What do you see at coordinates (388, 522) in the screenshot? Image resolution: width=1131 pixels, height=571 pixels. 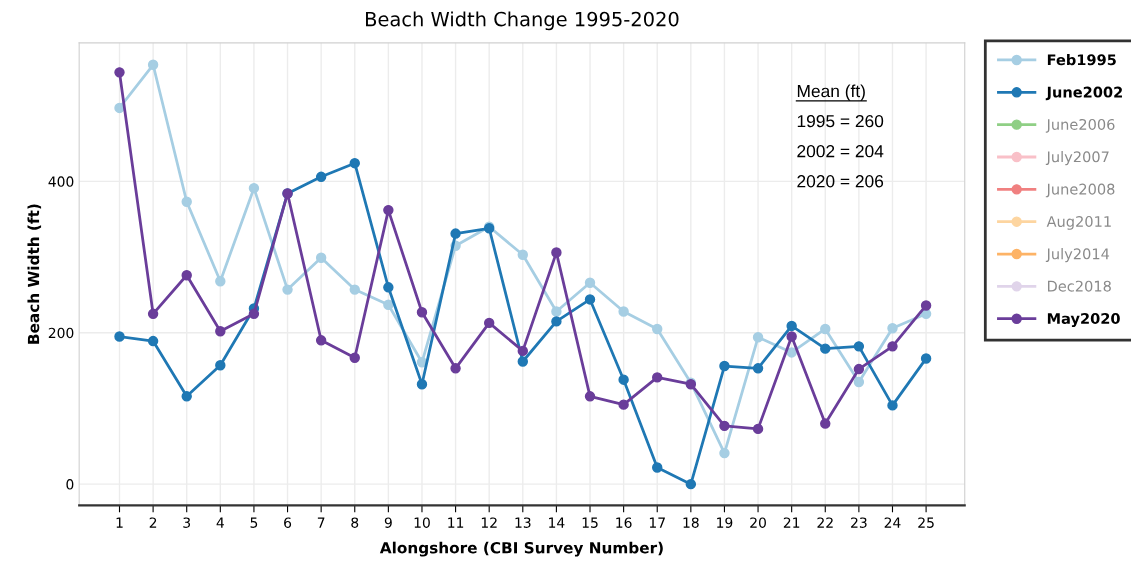 I see `x-tick-label: 9` at bounding box center [388, 522].